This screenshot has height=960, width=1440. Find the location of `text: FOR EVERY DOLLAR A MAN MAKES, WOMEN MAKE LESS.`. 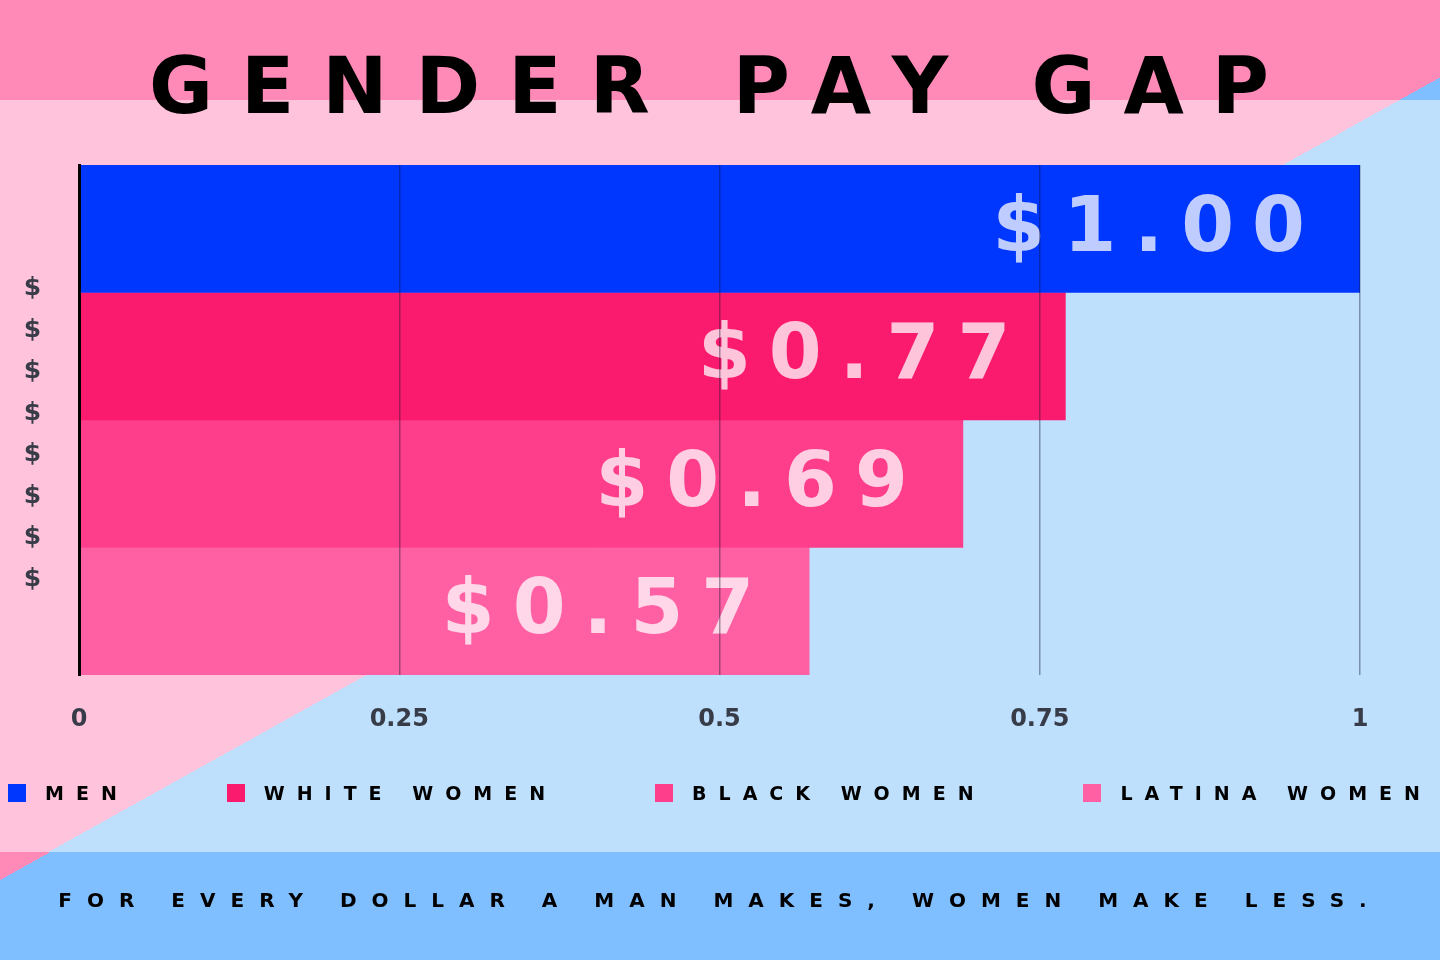

text: FOR EVERY DOLLAR A MAN MAKES, WOMEN MAKE LESS. is located at coordinates (720, 900).